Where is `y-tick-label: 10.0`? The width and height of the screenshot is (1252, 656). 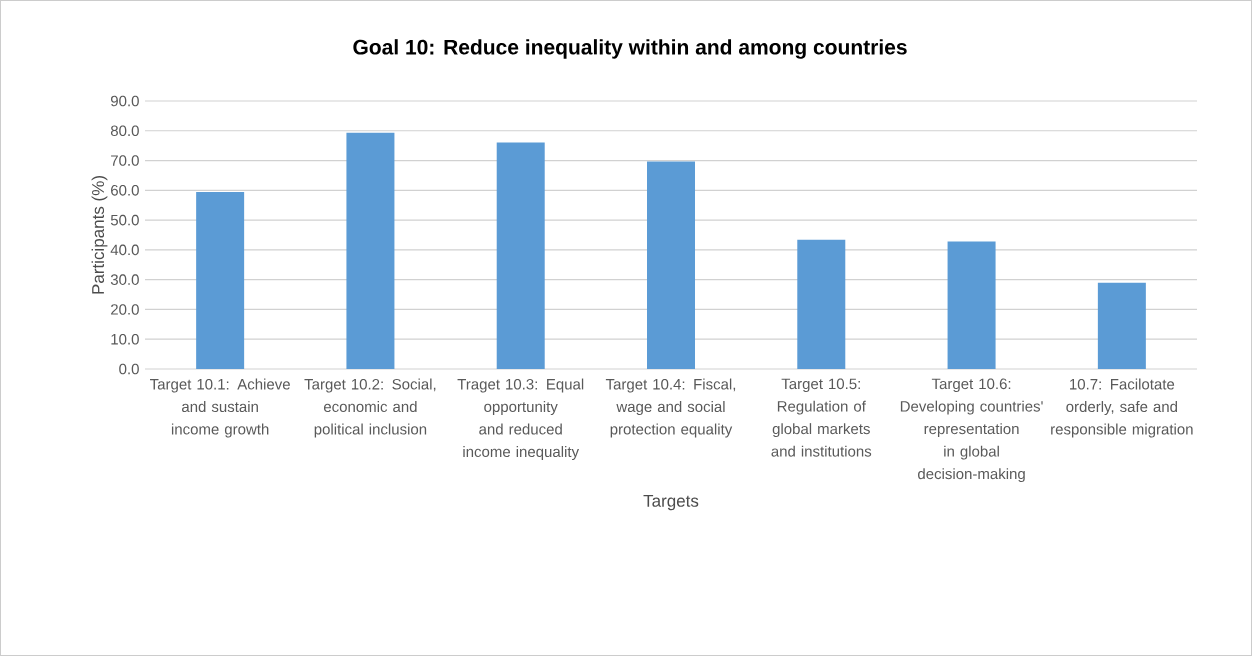 y-tick-label: 10.0 is located at coordinates (125, 339).